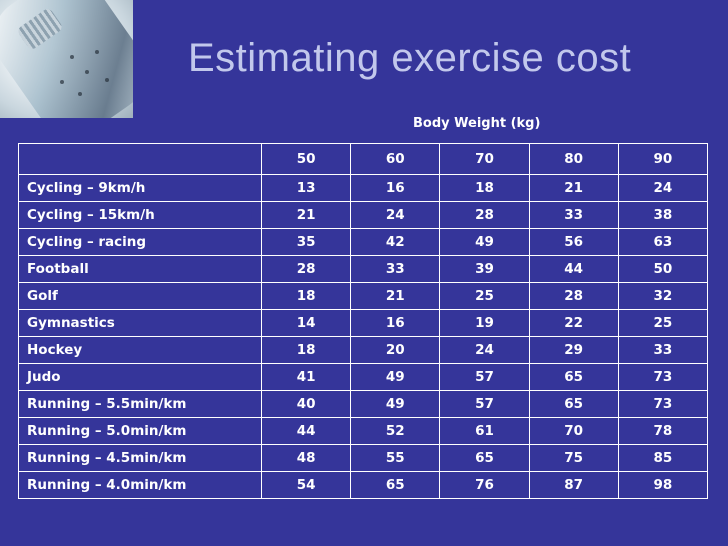 The height and width of the screenshot is (546, 728). What do you see at coordinates (306, 323) in the screenshot?
I see `cost-value-cell: 14` at bounding box center [306, 323].